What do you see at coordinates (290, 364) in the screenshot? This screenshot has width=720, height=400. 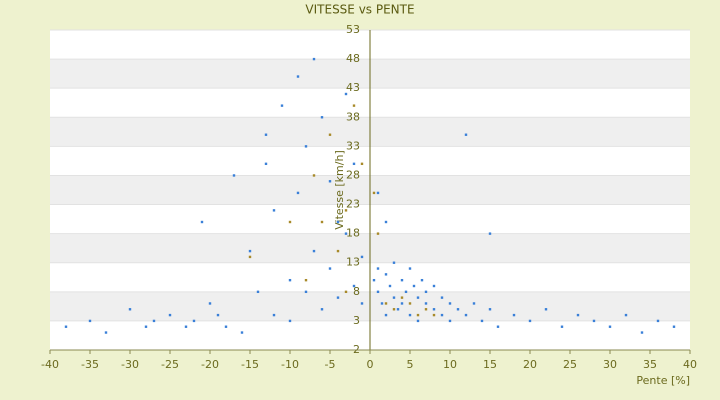 I see `x-tick-label: -10` at bounding box center [290, 364].